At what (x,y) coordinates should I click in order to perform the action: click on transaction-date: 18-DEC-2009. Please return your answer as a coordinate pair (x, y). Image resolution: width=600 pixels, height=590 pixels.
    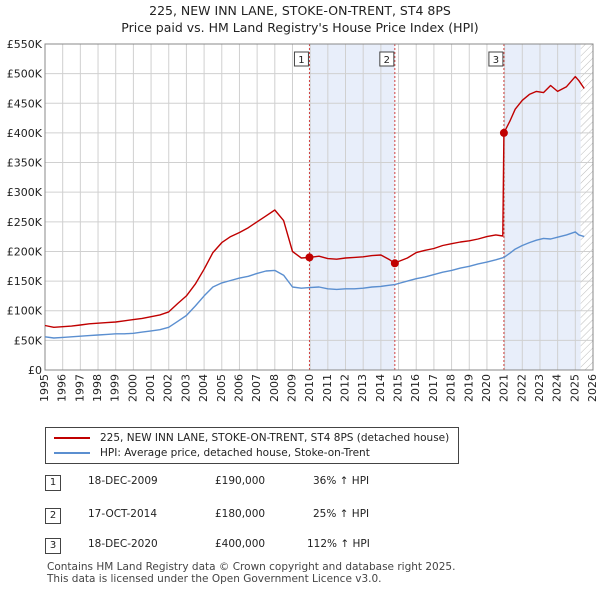
    Looking at the image, I should click on (123, 481).